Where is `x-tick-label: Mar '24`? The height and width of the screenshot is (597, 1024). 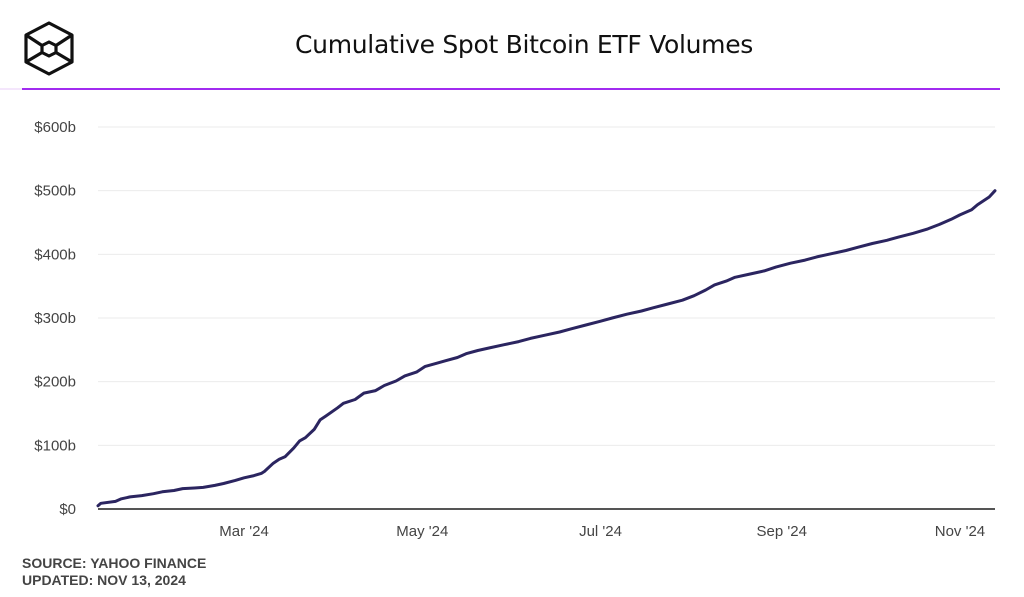 x-tick-label: Mar '24 is located at coordinates (244, 531).